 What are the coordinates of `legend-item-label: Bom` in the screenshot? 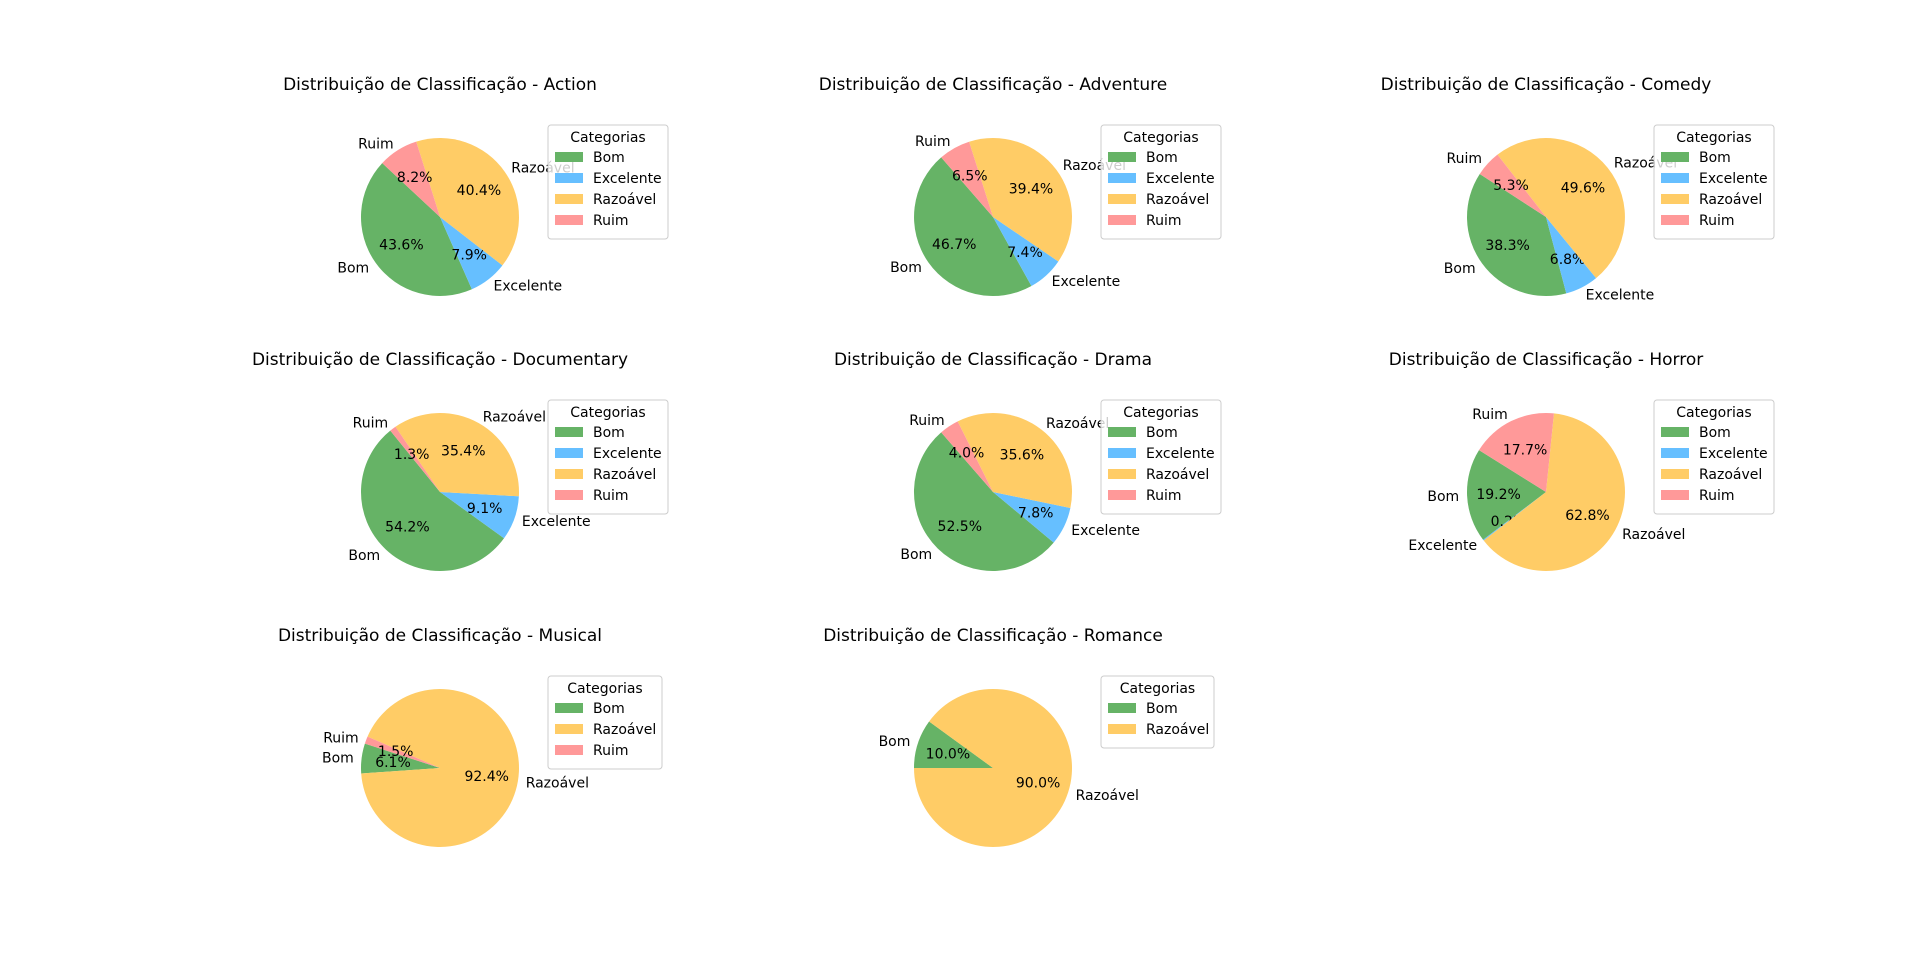 It's located at (1162, 709).